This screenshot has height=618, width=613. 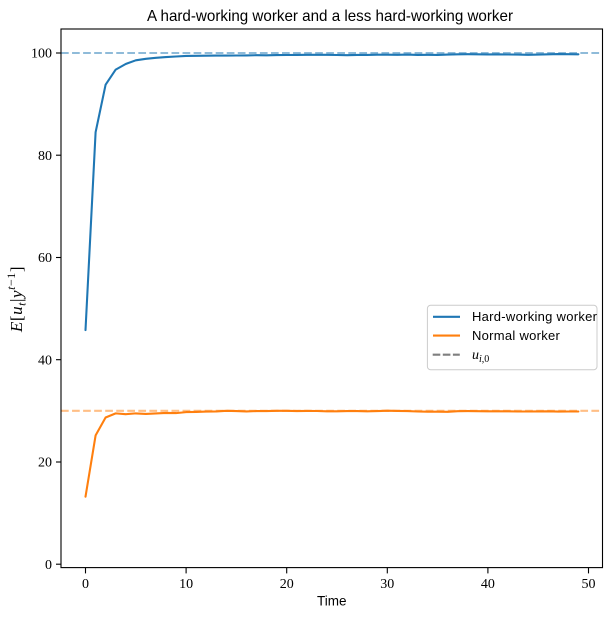 I want to click on svg-text: 80, so click(x=45, y=156).